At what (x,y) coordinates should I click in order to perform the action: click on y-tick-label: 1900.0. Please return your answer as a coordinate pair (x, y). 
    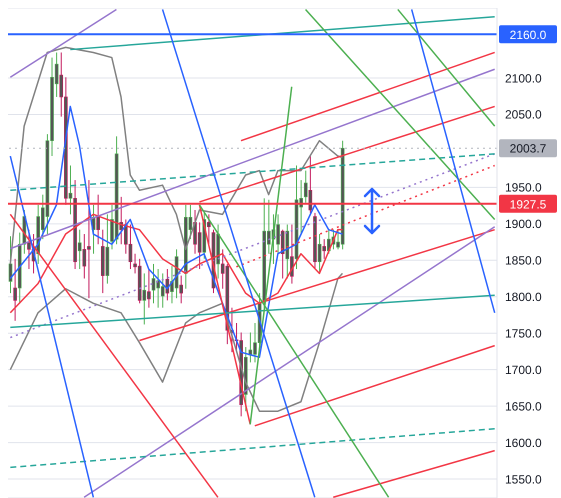
    Looking at the image, I should click on (523, 224).